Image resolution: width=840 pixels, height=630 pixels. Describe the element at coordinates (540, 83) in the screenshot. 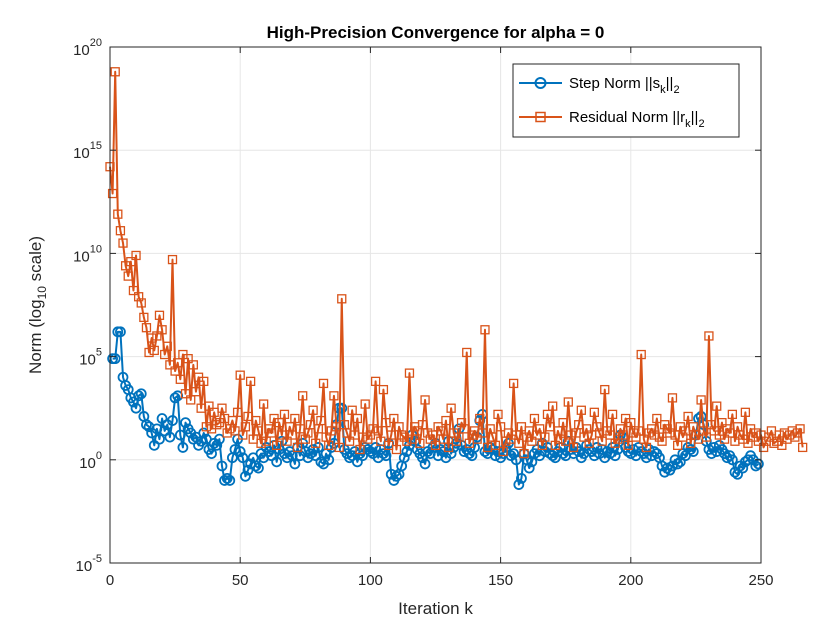

I see `legend-circle-marker` at that location.